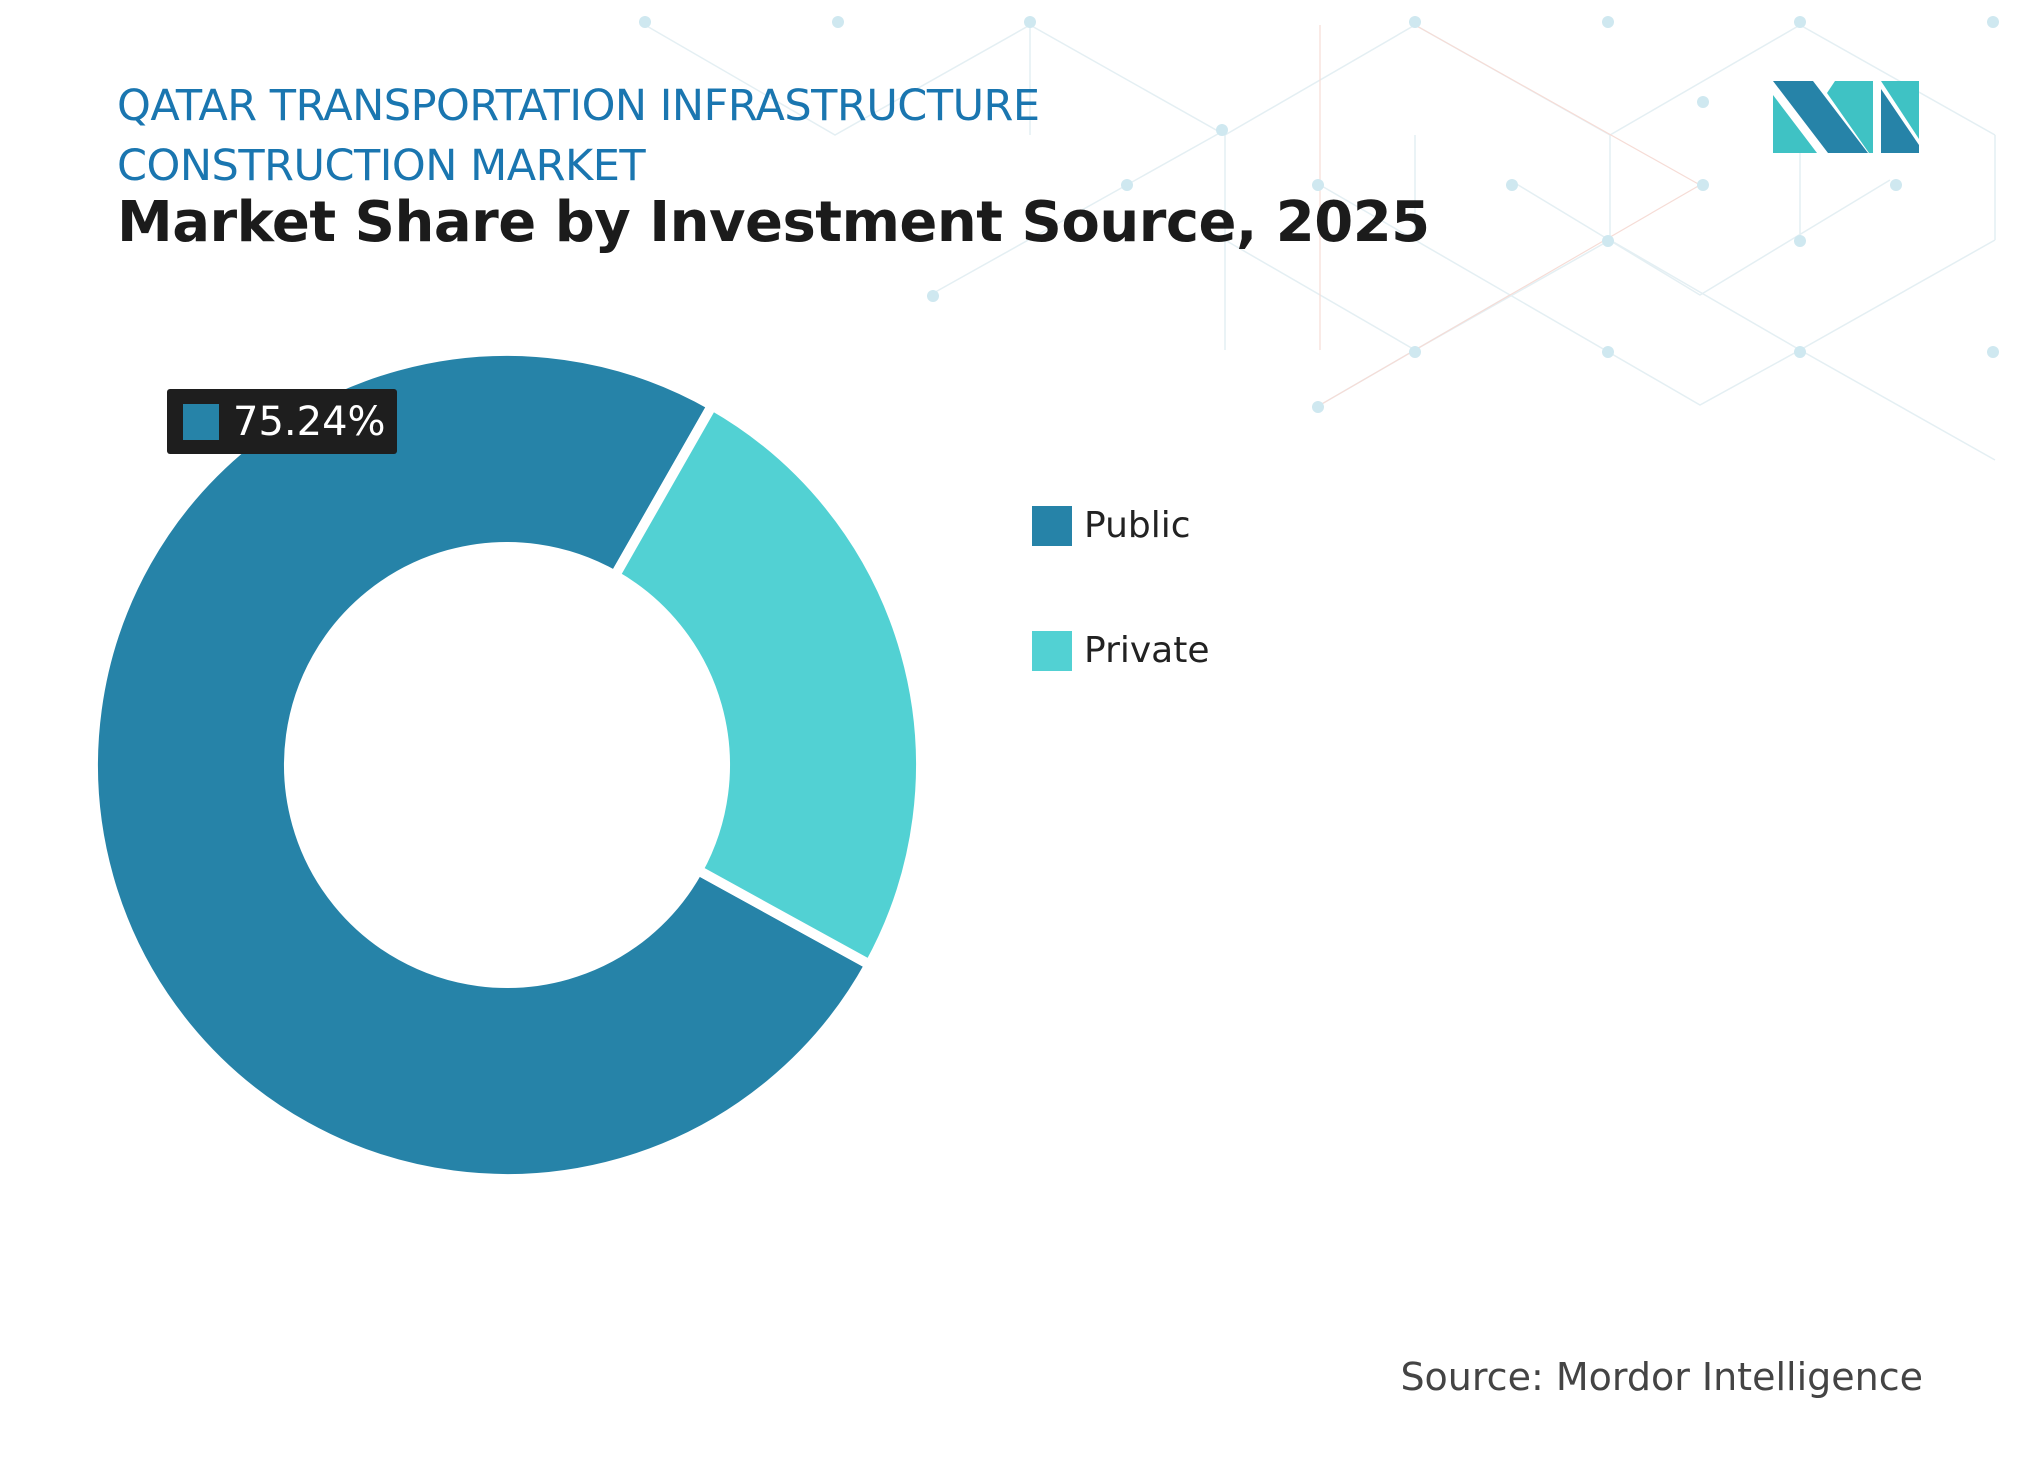  Describe the element at coordinates (1661, 1377) in the screenshot. I see `source-note: Source: Mordor Intelligence` at that location.